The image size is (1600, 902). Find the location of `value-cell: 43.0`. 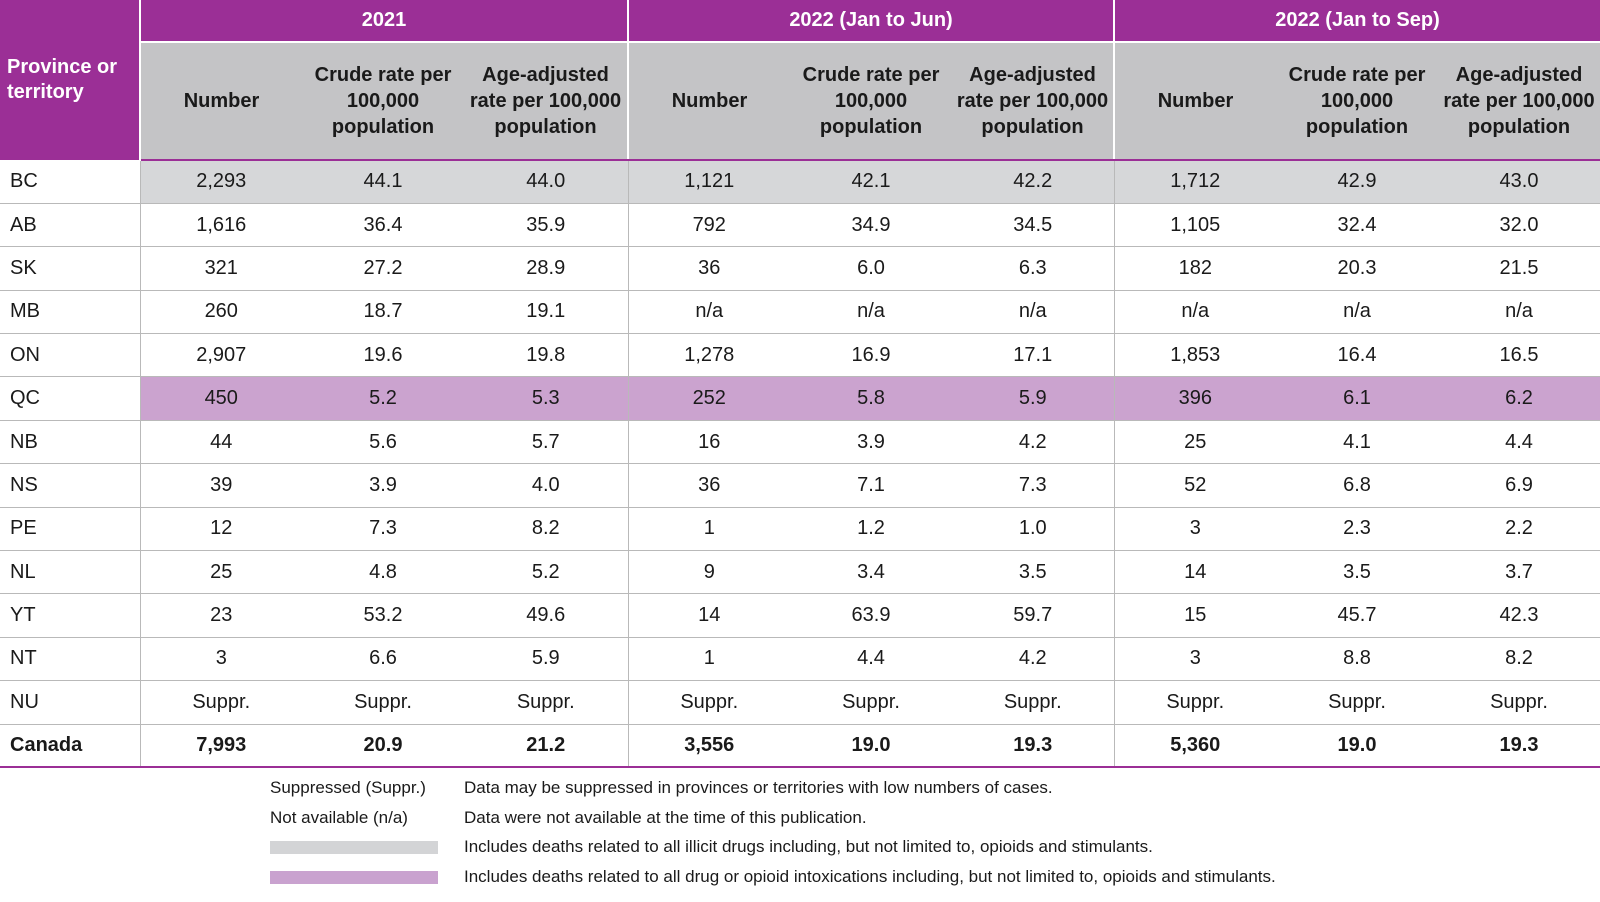

value-cell: 43.0 is located at coordinates (1519, 182).